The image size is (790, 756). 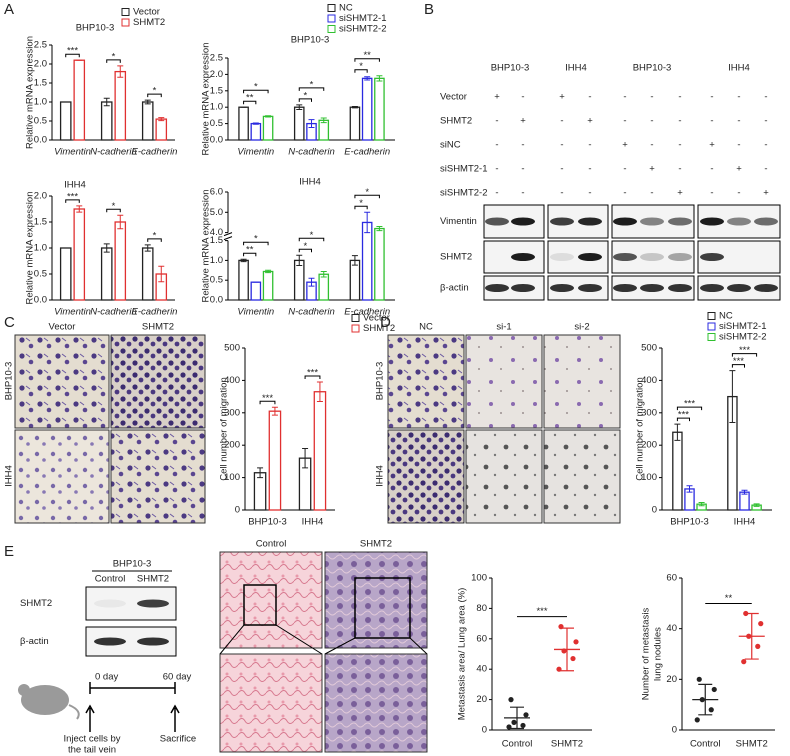 What do you see at coordinates (652, 68) in the screenshot?
I see `blot-group-label: BHP10-3` at bounding box center [652, 68].